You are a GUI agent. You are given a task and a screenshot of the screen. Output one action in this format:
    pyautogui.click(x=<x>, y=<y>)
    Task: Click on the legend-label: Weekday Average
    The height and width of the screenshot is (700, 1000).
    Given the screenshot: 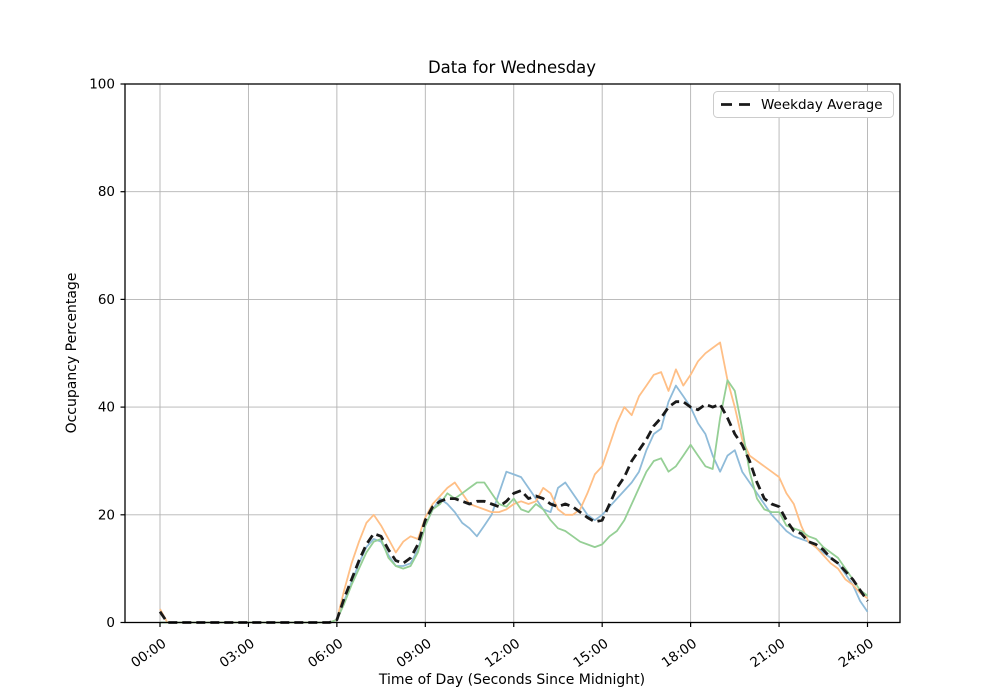 What is the action you would take?
    pyautogui.click(x=822, y=105)
    